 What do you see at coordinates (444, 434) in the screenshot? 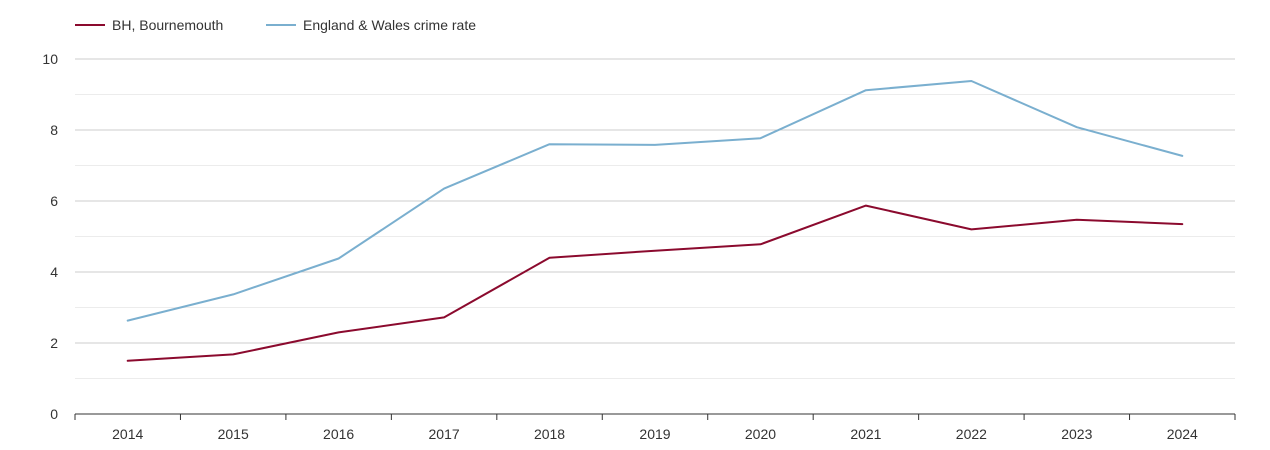
I see `x-tick-label: 2017` at bounding box center [444, 434].